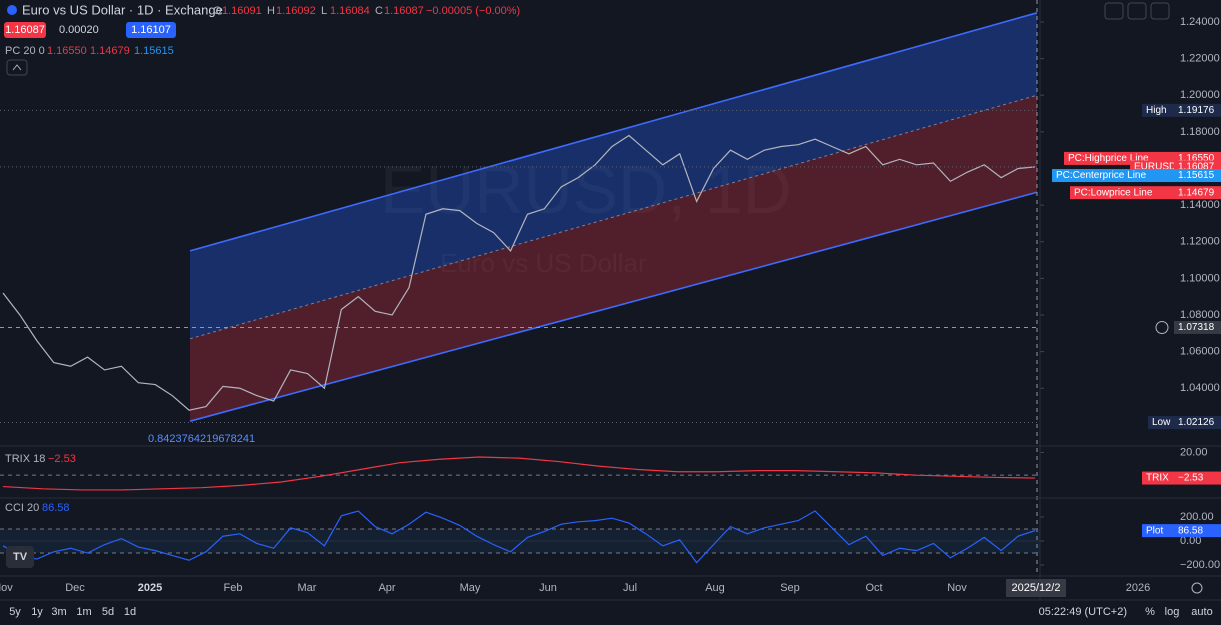  Describe the element at coordinates (1191, 478) in the screenshot. I see `indicator-marker-value: −2.53` at that location.